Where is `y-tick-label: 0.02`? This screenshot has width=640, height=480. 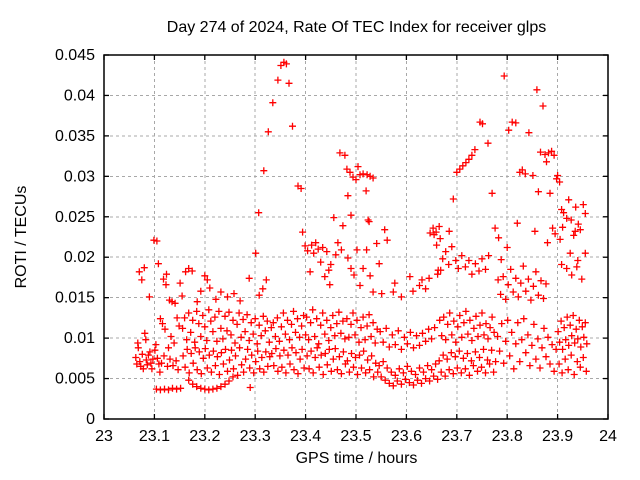 y-tick-label: 0.02 is located at coordinates (79, 257).